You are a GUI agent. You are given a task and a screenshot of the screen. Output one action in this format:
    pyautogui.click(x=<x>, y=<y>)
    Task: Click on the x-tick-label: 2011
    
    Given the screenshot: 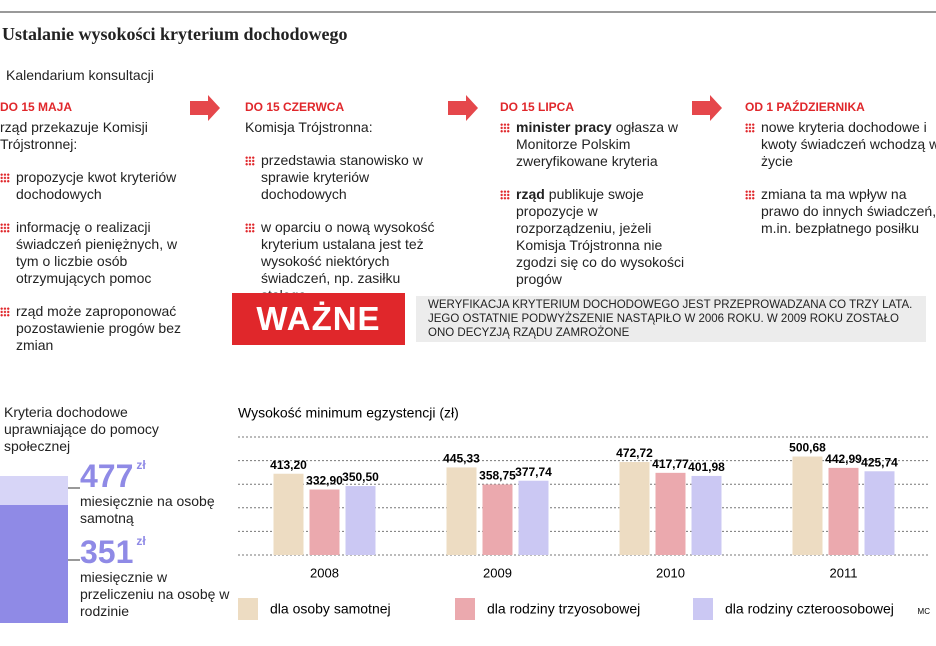 What is the action you would take?
    pyautogui.click(x=844, y=572)
    